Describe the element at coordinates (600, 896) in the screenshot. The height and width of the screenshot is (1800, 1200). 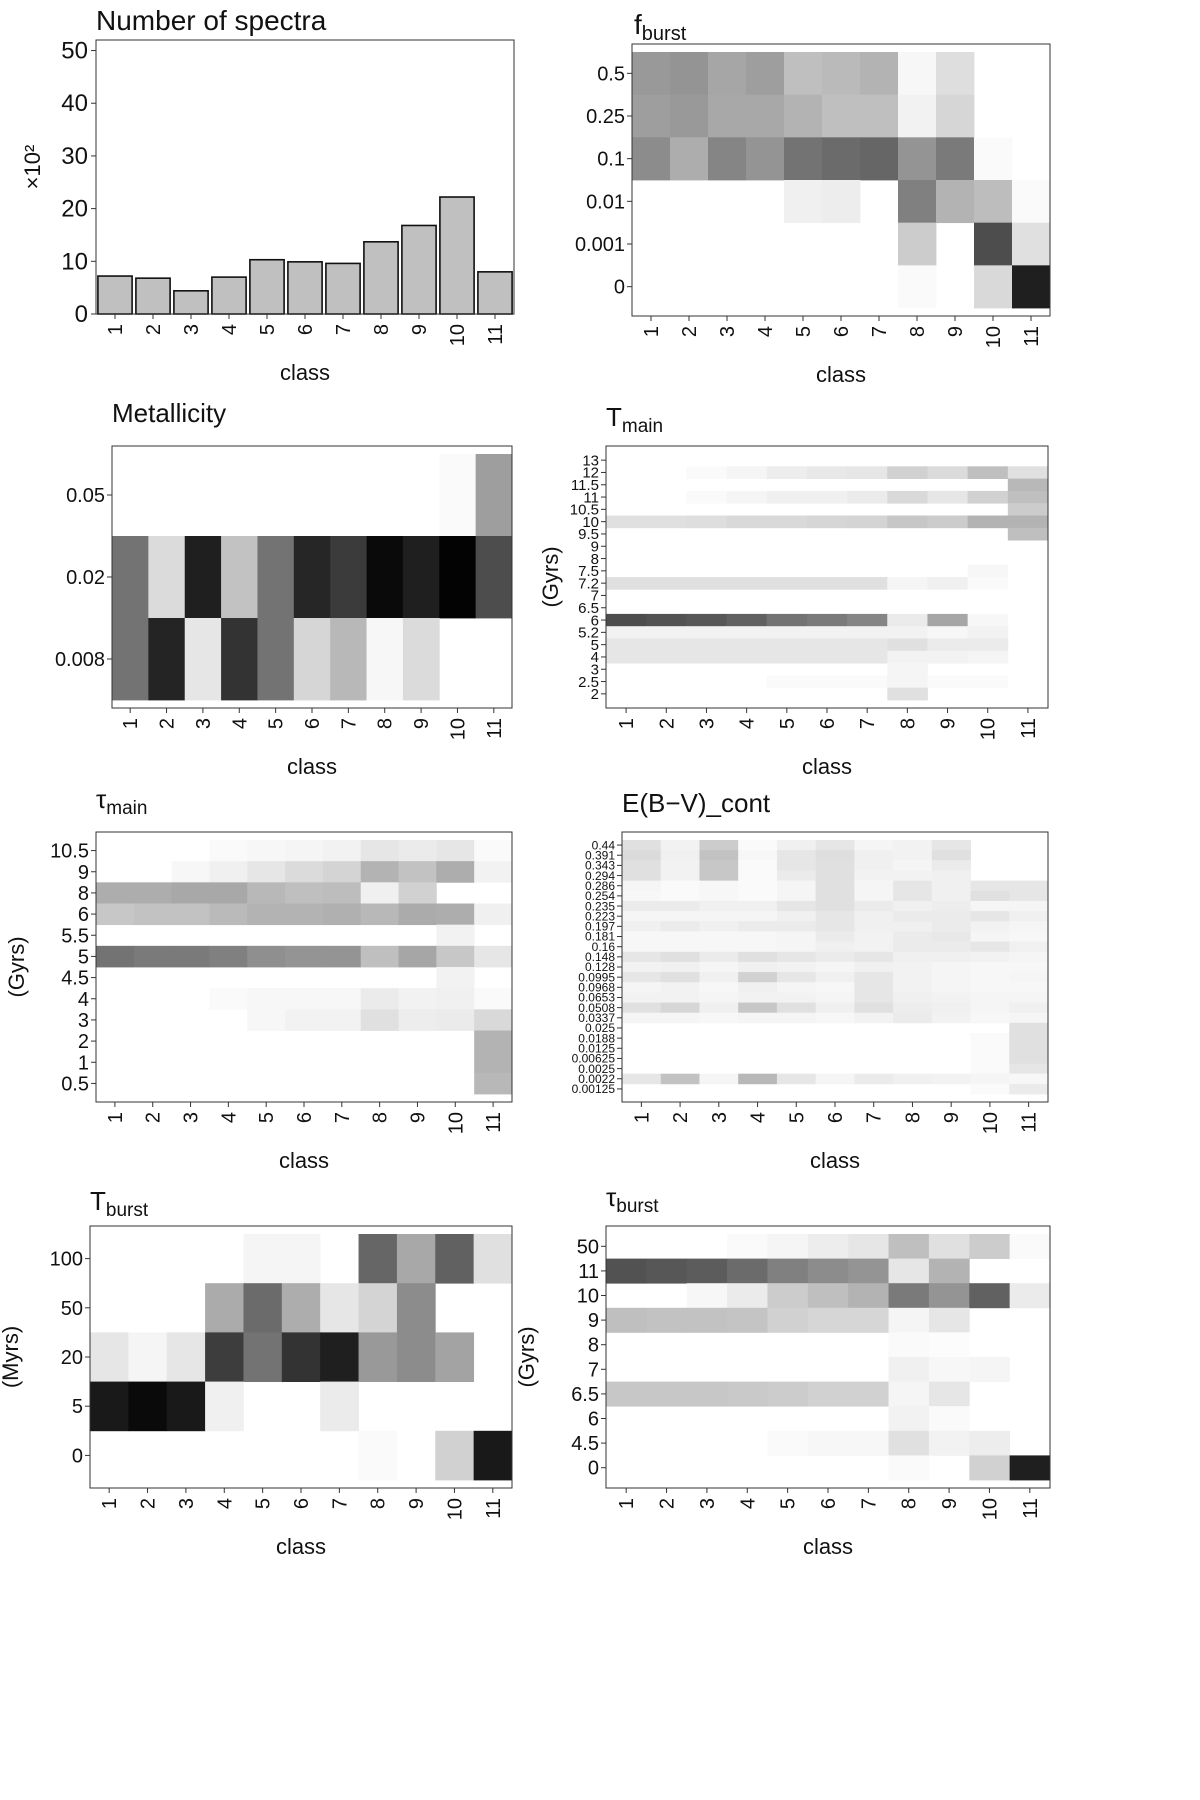
I see `y-tick-label: 0.254` at that location.